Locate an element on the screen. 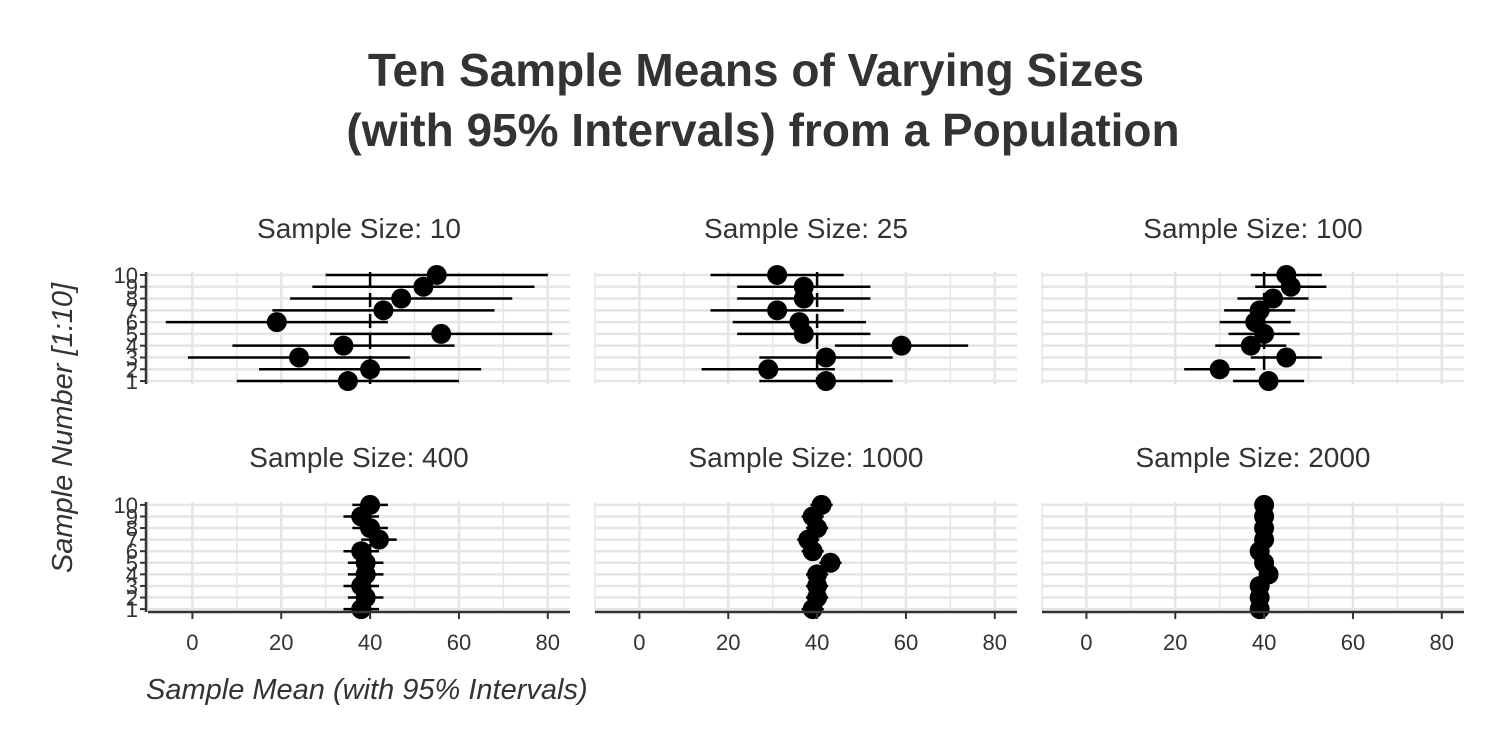 The width and height of the screenshot is (1512, 756). facet-strip-label: Sample Size: 2000 is located at coordinates (1252, 457).